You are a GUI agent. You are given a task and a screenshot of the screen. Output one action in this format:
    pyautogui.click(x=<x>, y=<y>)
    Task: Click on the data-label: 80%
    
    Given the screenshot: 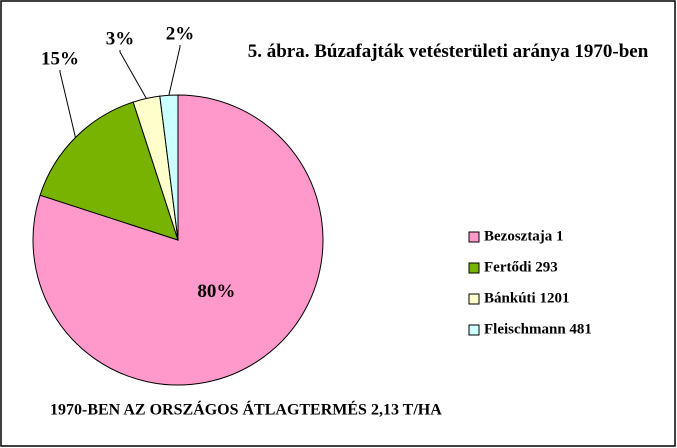 What is the action you would take?
    pyautogui.click(x=216, y=291)
    